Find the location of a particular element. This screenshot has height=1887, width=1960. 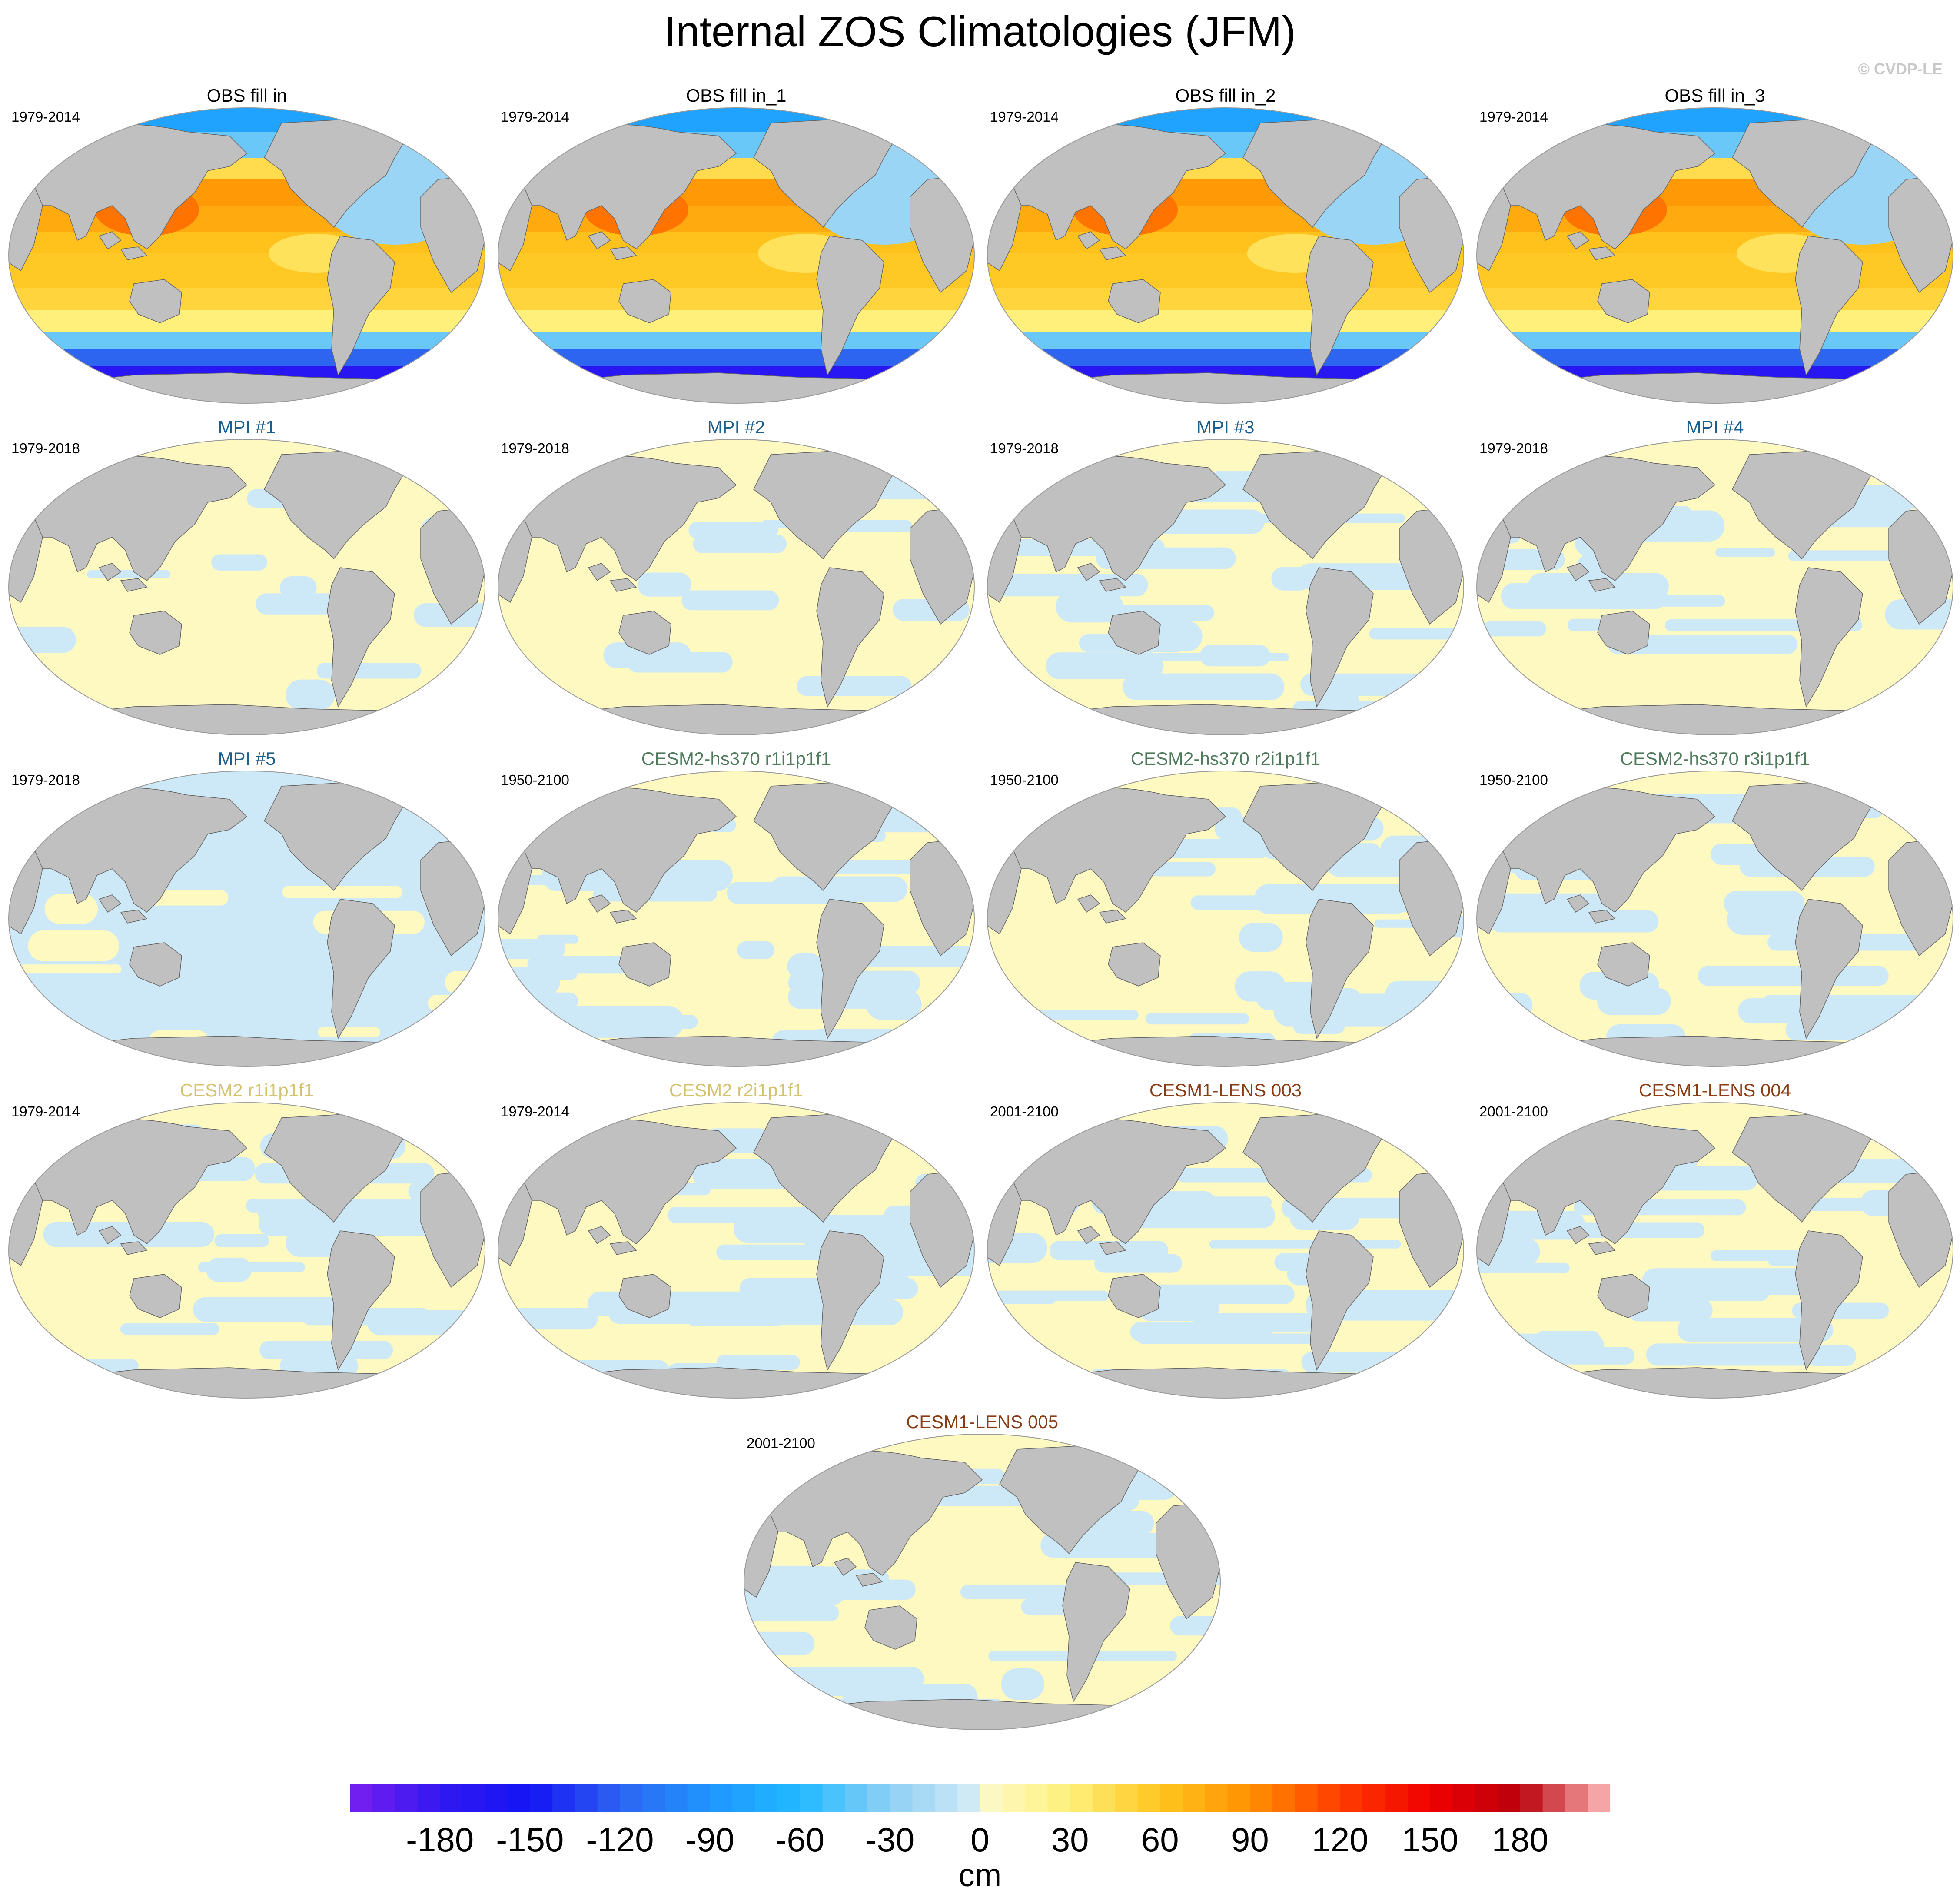

panel-title: CESM1-LENS 005 is located at coordinates (982, 1422).